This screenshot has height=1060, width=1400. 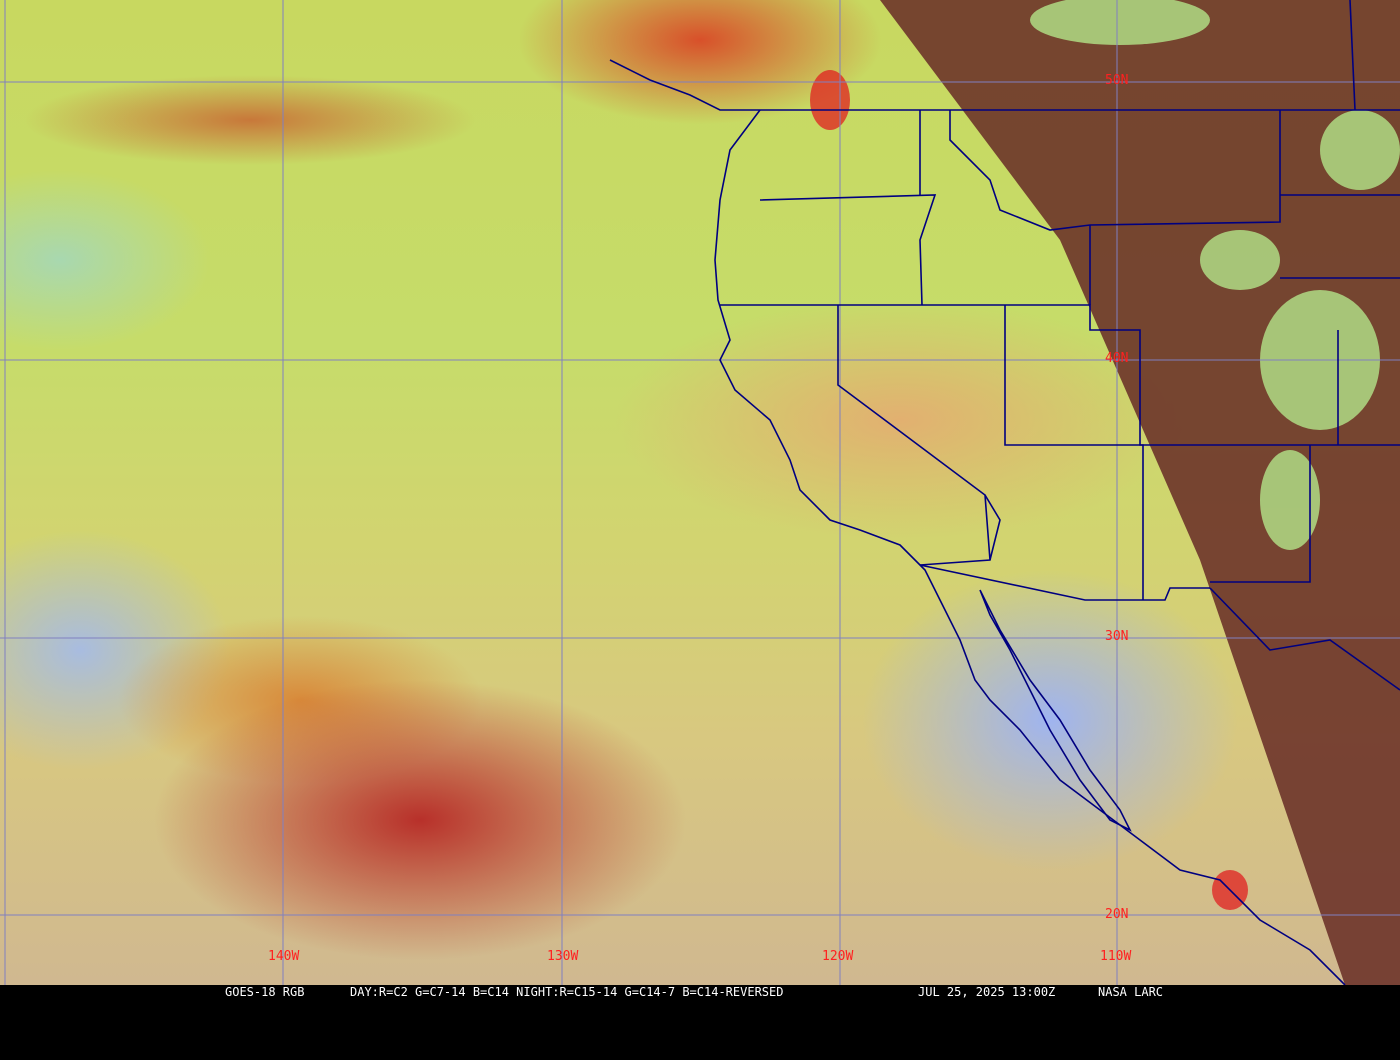 What do you see at coordinates (1117, 914) in the screenshot?
I see `lat-label-20n: 20N` at bounding box center [1117, 914].